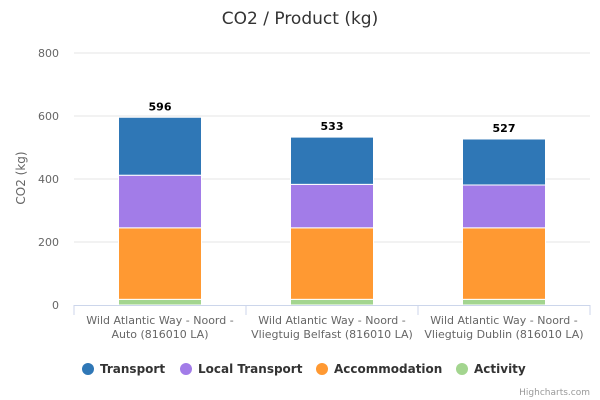  Describe the element at coordinates (504, 128) in the screenshot. I see `bar-total-label: 527` at that location.